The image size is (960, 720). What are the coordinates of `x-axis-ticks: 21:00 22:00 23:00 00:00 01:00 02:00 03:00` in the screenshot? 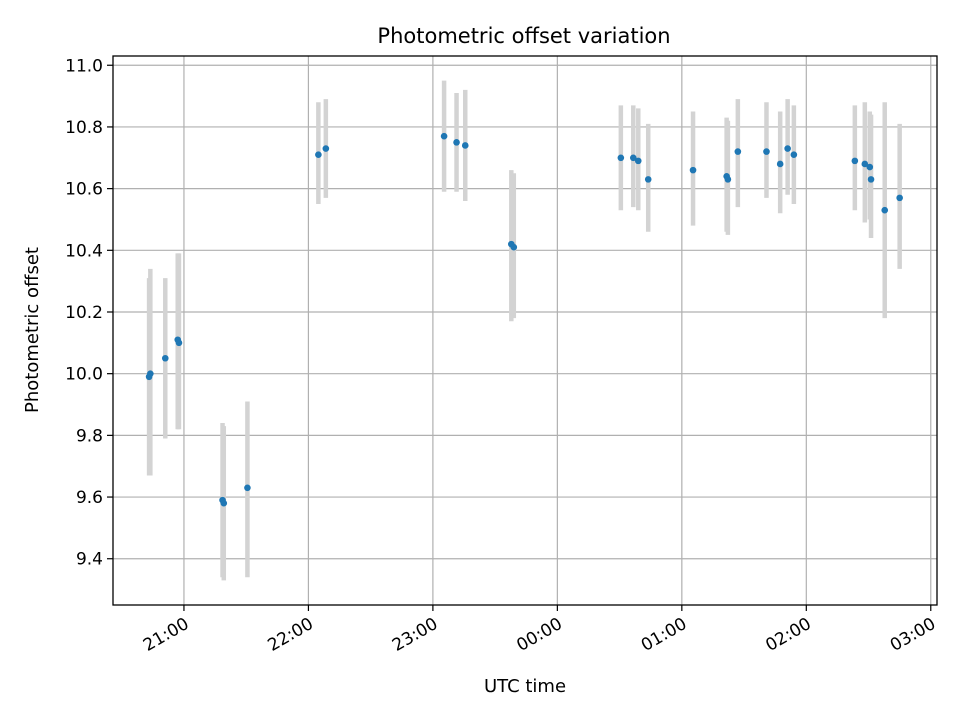 It's located at (539, 630).